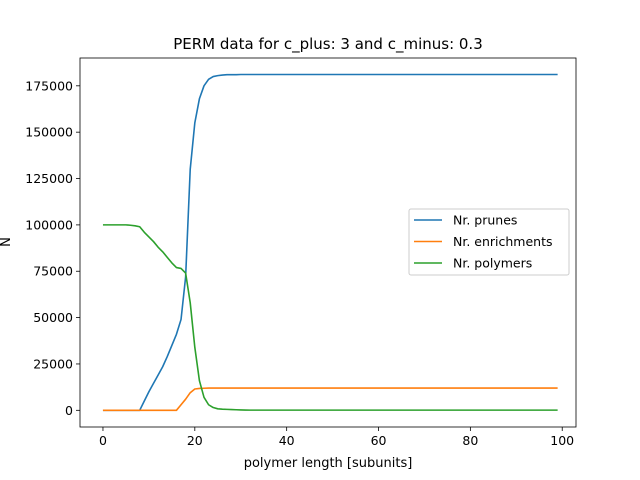 This screenshot has height=480, width=640. I want to click on y-axis-label: N, so click(7, 242).